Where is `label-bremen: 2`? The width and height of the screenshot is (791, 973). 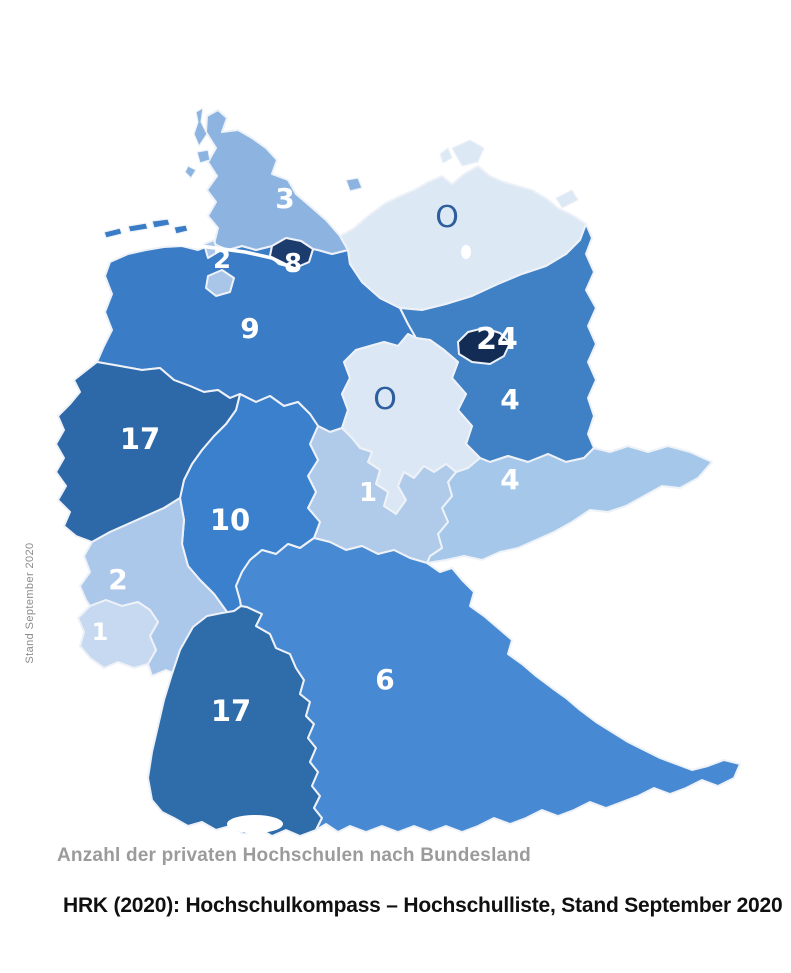 label-bremen: 2 is located at coordinates (222, 260).